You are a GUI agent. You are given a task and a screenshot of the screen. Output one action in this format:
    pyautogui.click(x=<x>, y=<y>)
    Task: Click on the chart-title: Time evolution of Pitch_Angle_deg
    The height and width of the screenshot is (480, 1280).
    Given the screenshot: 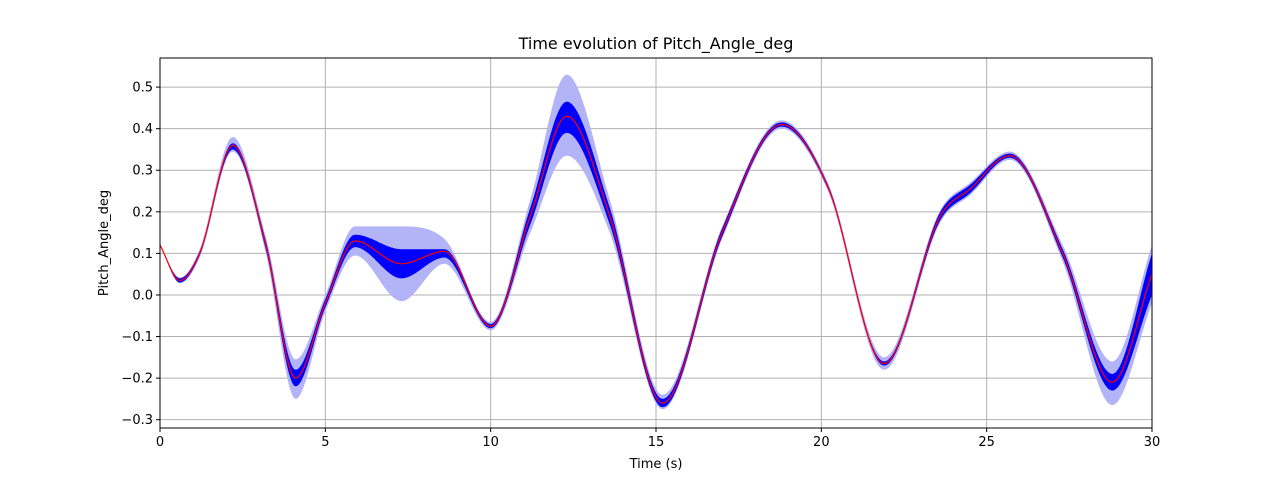 What is the action you would take?
    pyautogui.click(x=656, y=44)
    